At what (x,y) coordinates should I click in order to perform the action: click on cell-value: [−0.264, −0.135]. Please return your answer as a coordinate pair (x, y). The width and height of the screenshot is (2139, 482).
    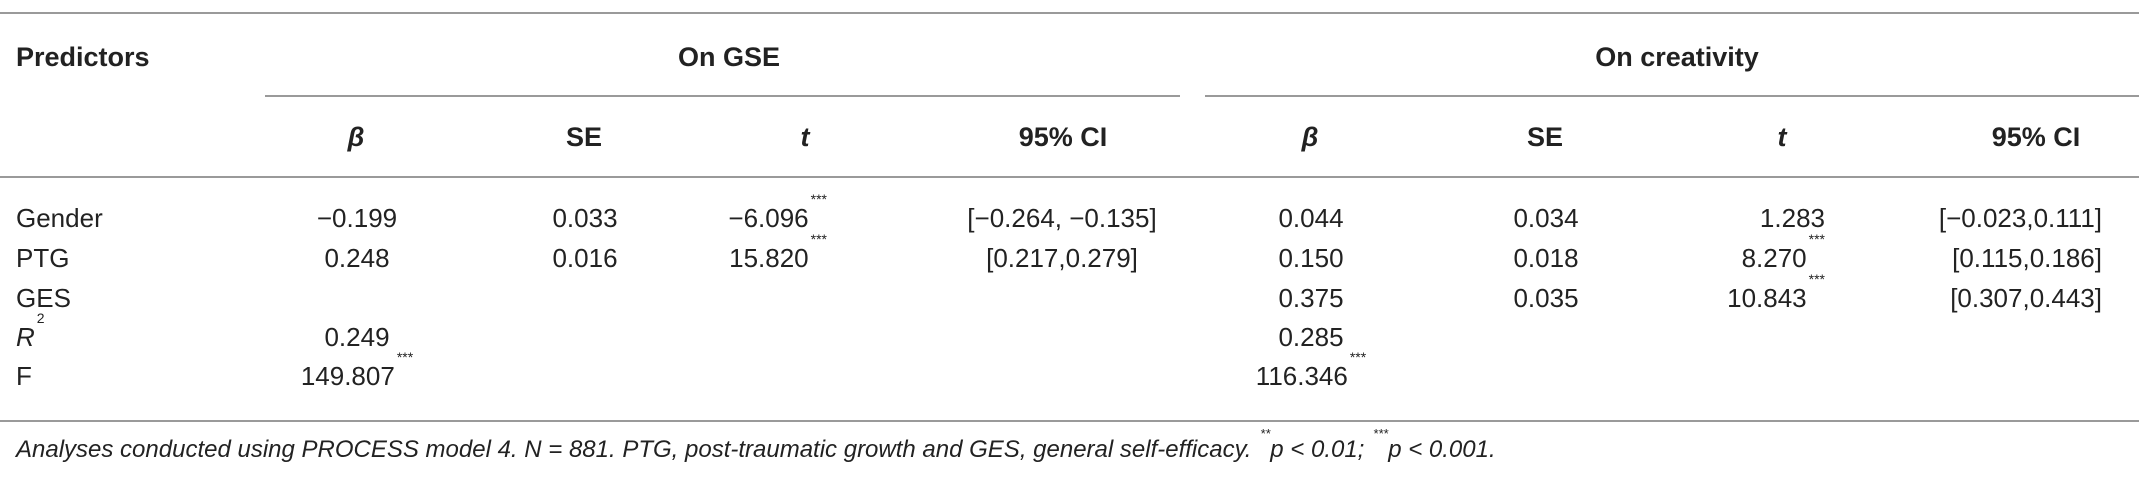
    Looking at the image, I should click on (1062, 218).